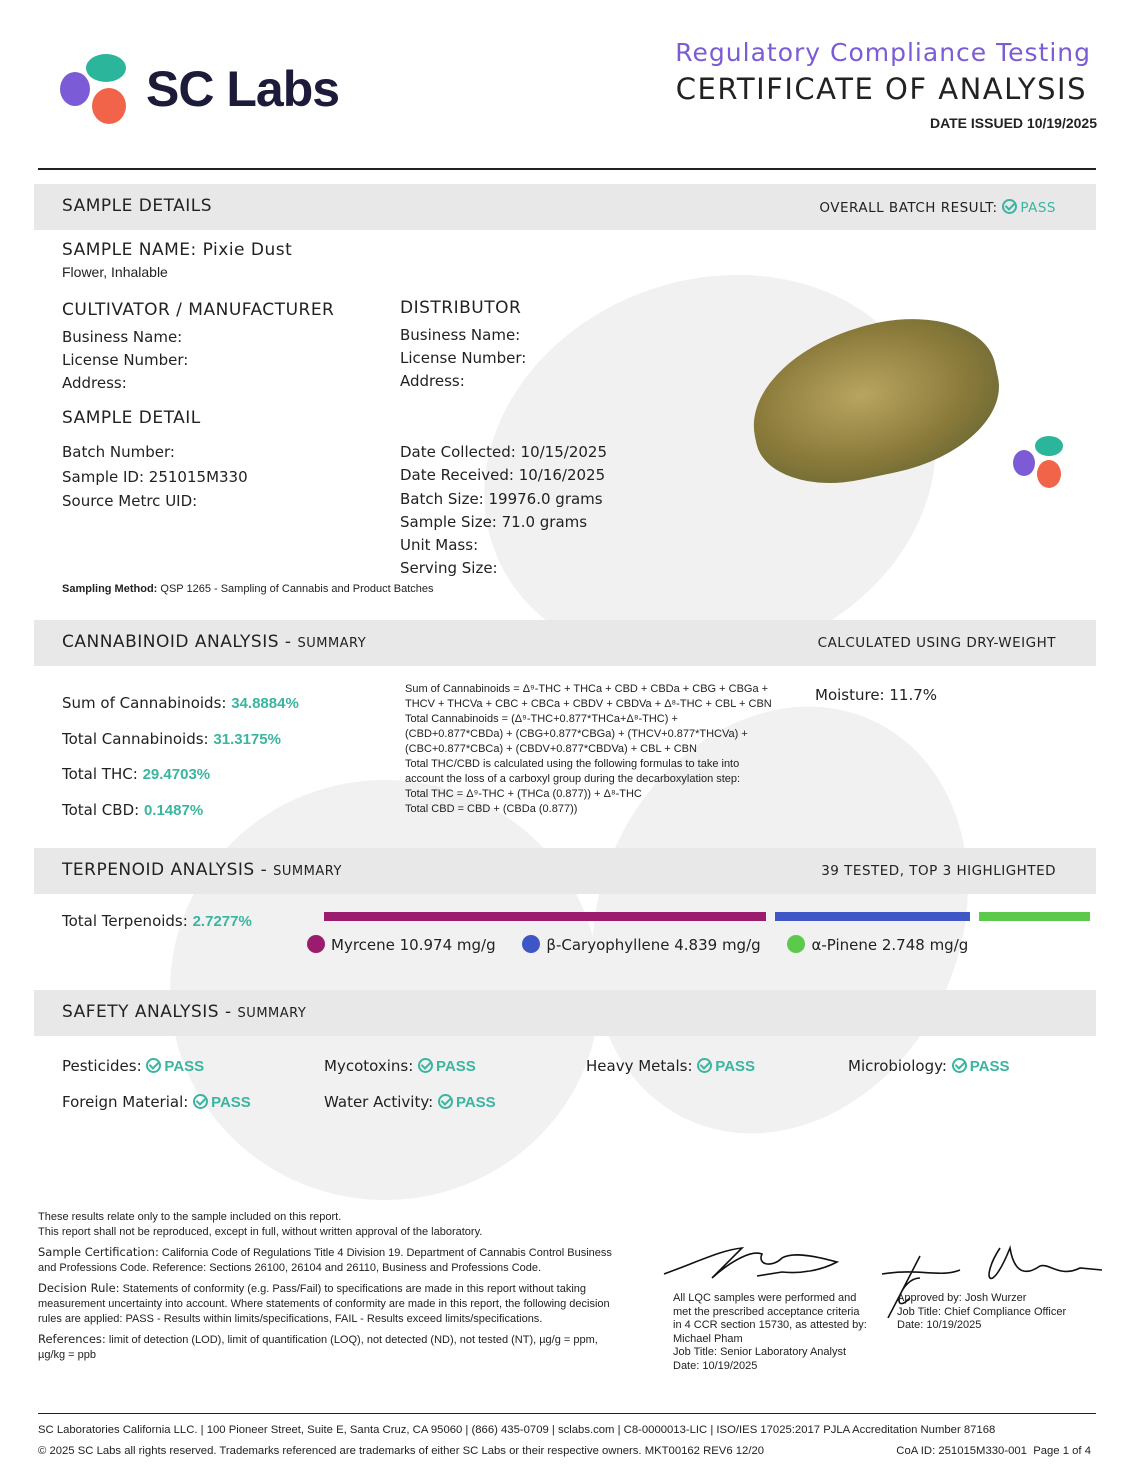 This screenshot has height=1482, width=1139. What do you see at coordinates (993, 1451) in the screenshot?
I see `coa-id: CoA ID: 251015M330-001 Page 1 of 4` at bounding box center [993, 1451].